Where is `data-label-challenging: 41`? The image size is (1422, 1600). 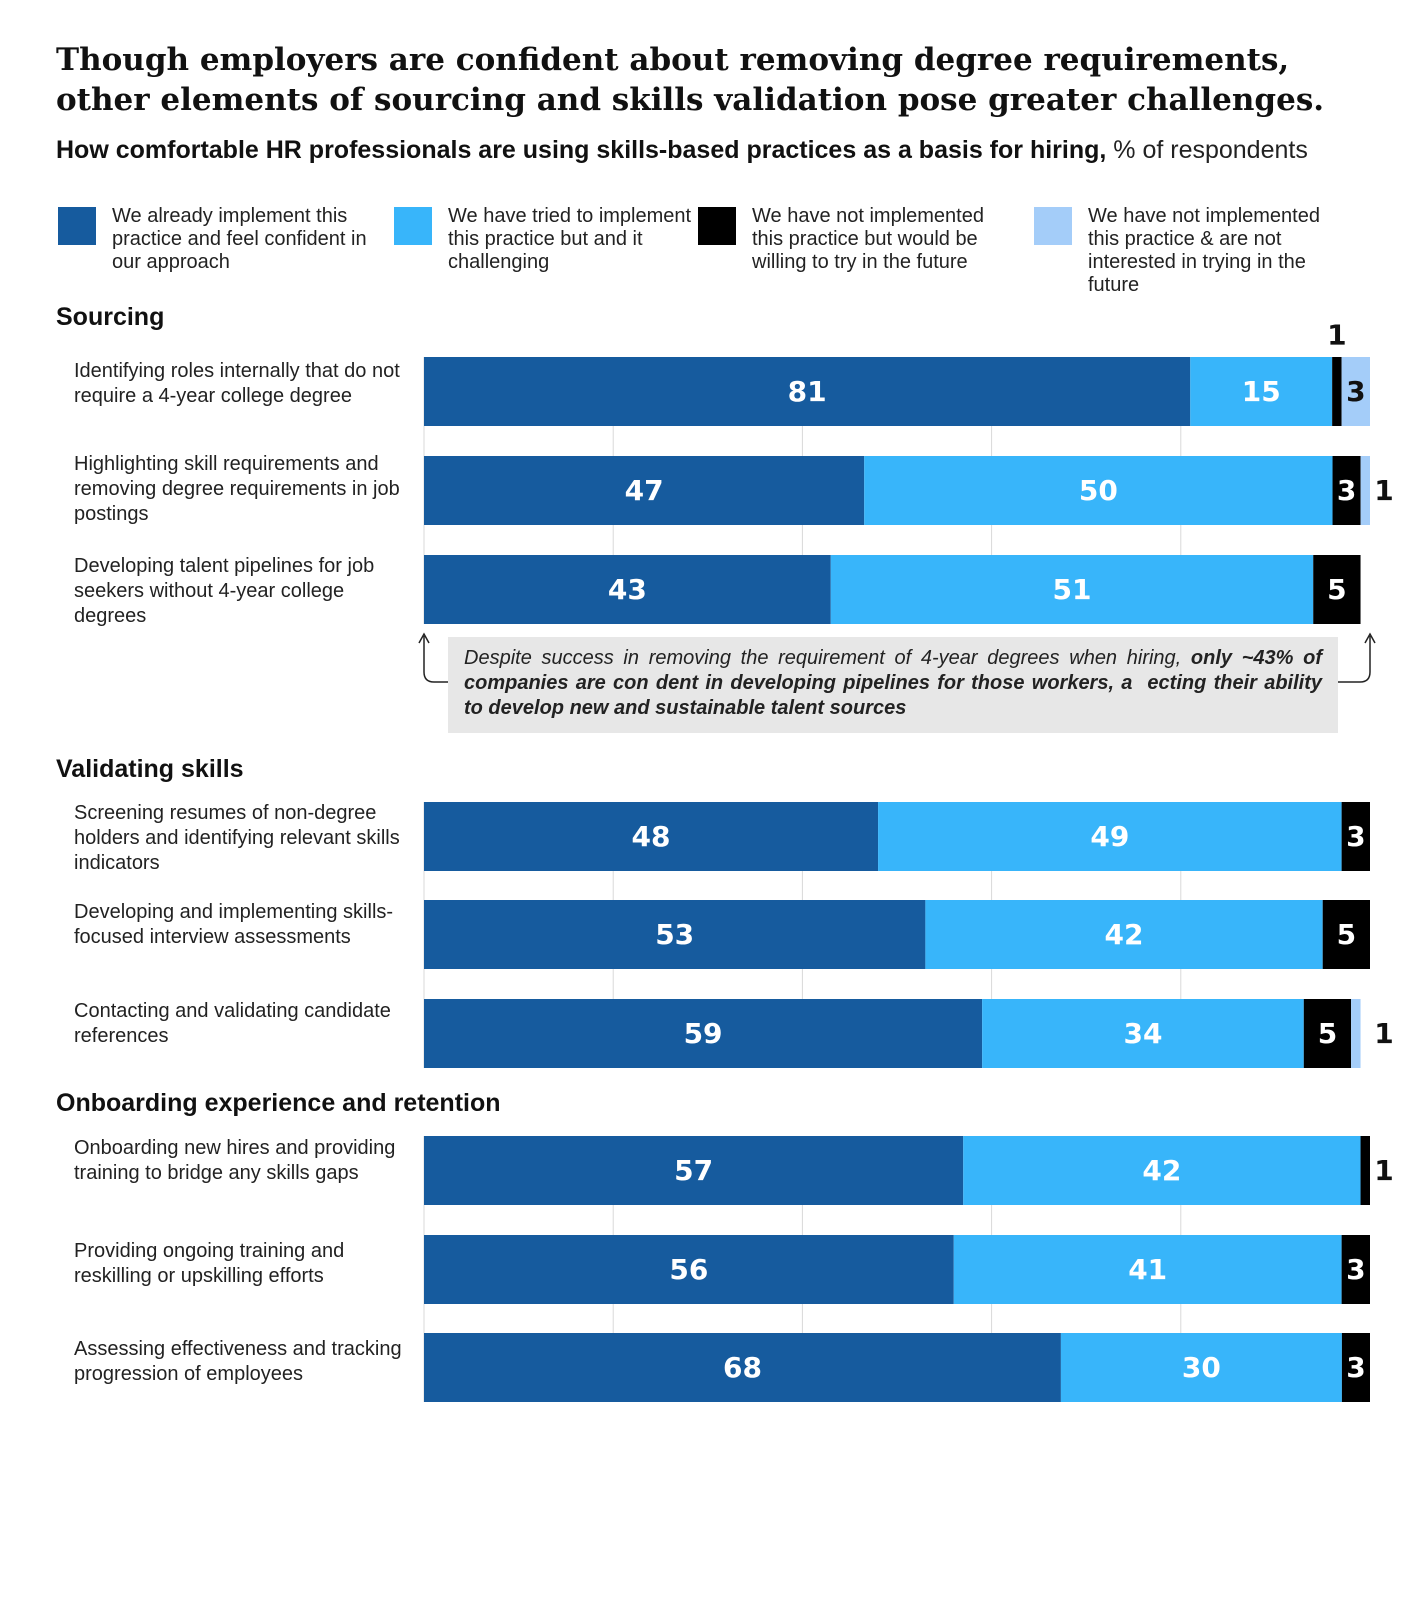
data-label-challenging: 41 is located at coordinates (1147, 1269).